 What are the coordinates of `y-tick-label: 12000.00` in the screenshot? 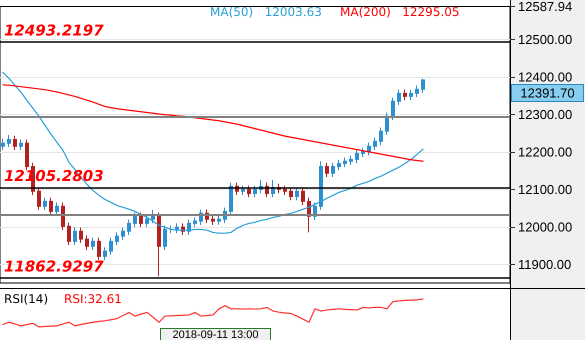 It's located at (545, 226).